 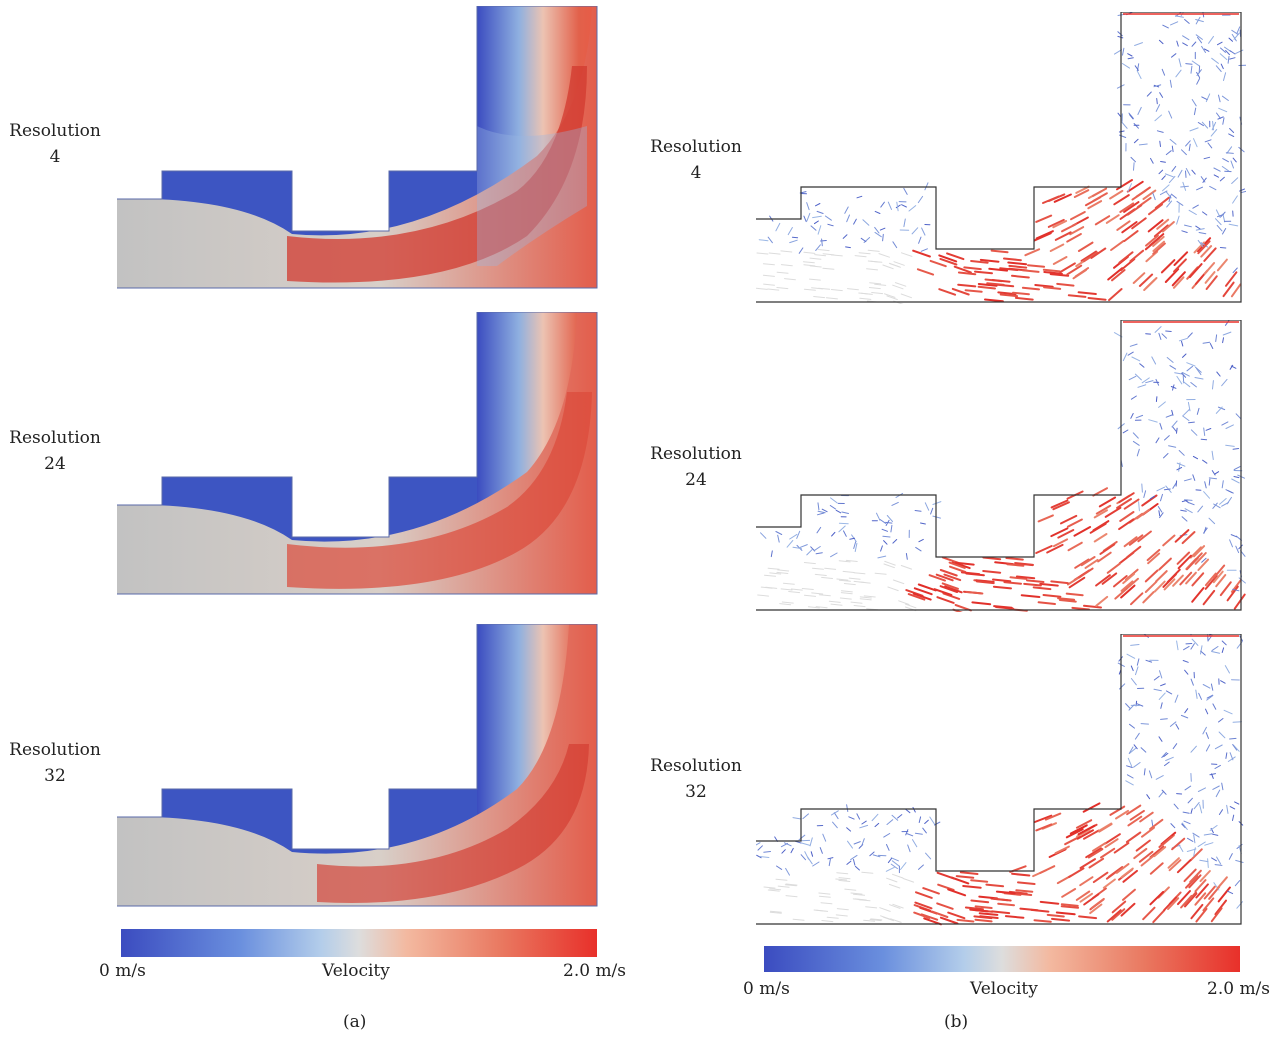 I want to click on row-label-value: 24, so click(x=55, y=464).